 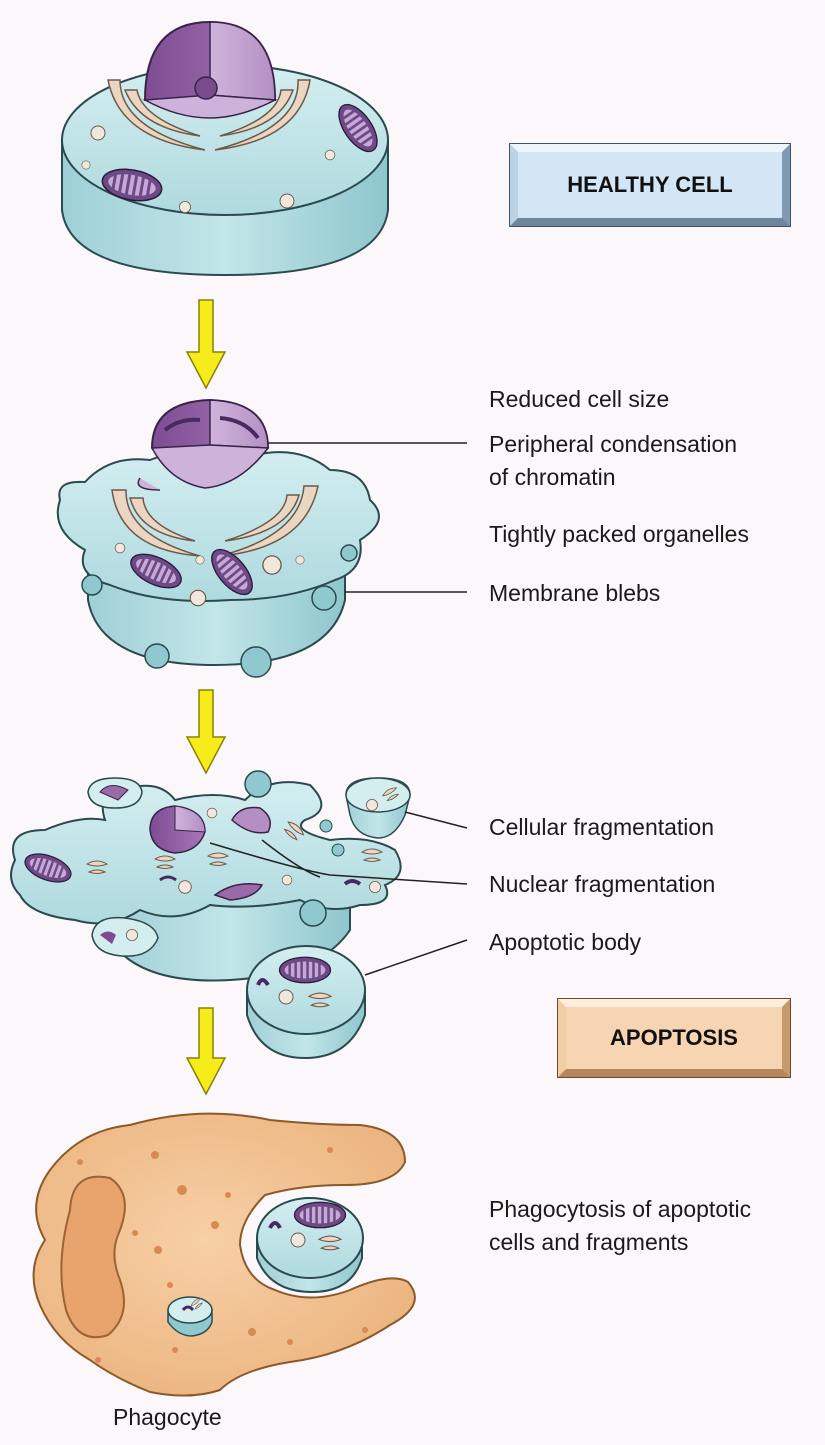 I want to click on label-nuclear-fragmentation: Nuclear fragmentation, so click(x=602, y=884).